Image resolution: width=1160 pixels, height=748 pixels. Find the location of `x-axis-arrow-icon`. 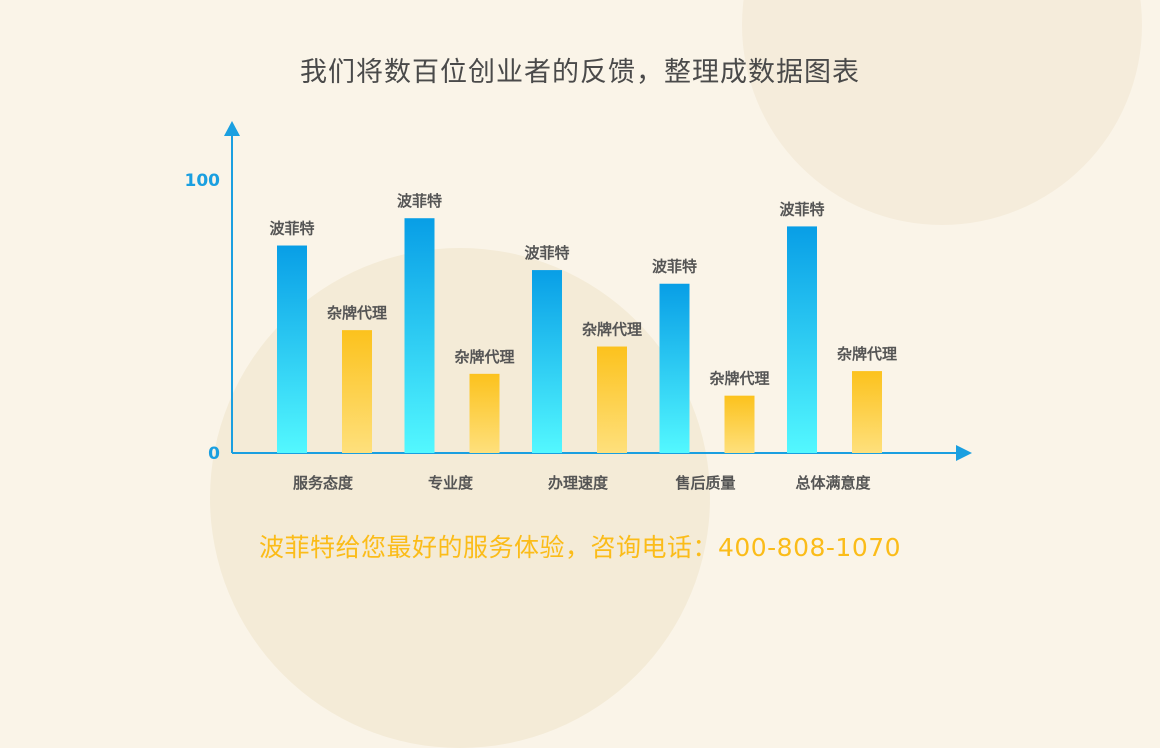

x-axis-arrow-icon is located at coordinates (964, 453).